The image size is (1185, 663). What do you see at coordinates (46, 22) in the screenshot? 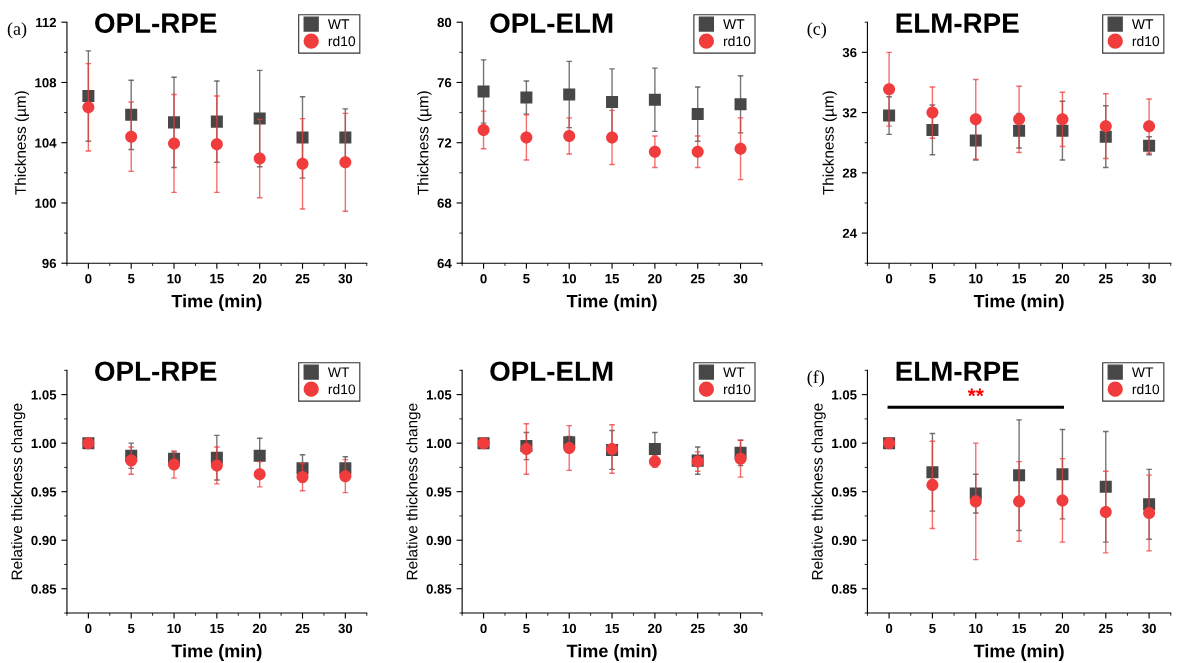
I see `y-tick-label: 112` at bounding box center [46, 22].